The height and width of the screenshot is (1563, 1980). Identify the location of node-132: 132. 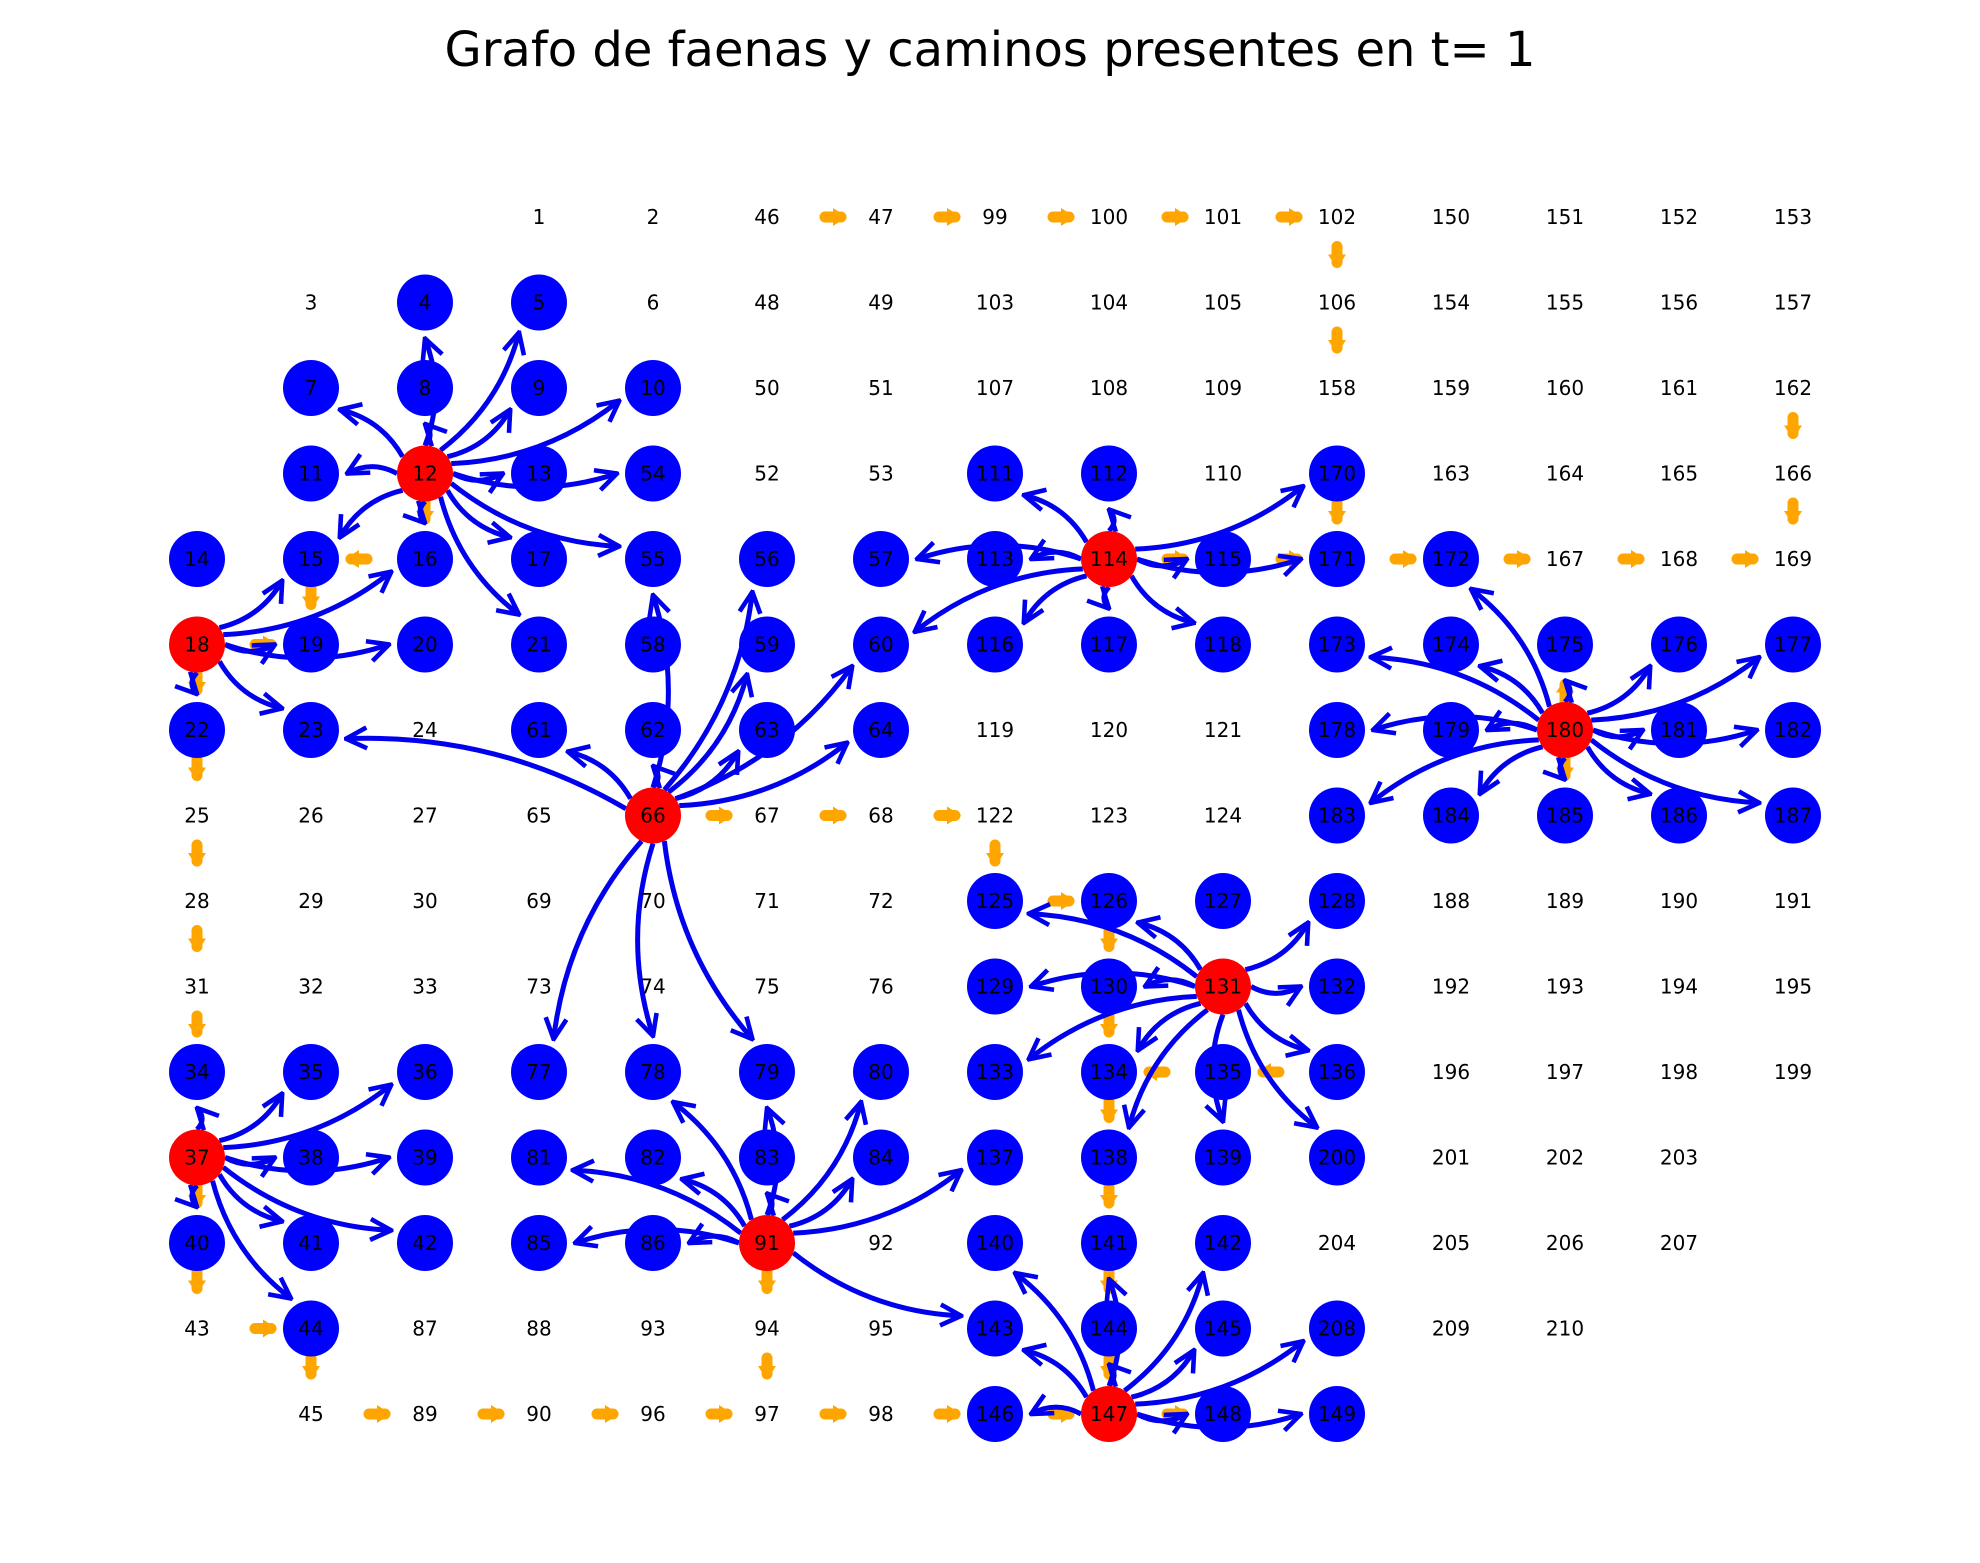
(1337, 986).